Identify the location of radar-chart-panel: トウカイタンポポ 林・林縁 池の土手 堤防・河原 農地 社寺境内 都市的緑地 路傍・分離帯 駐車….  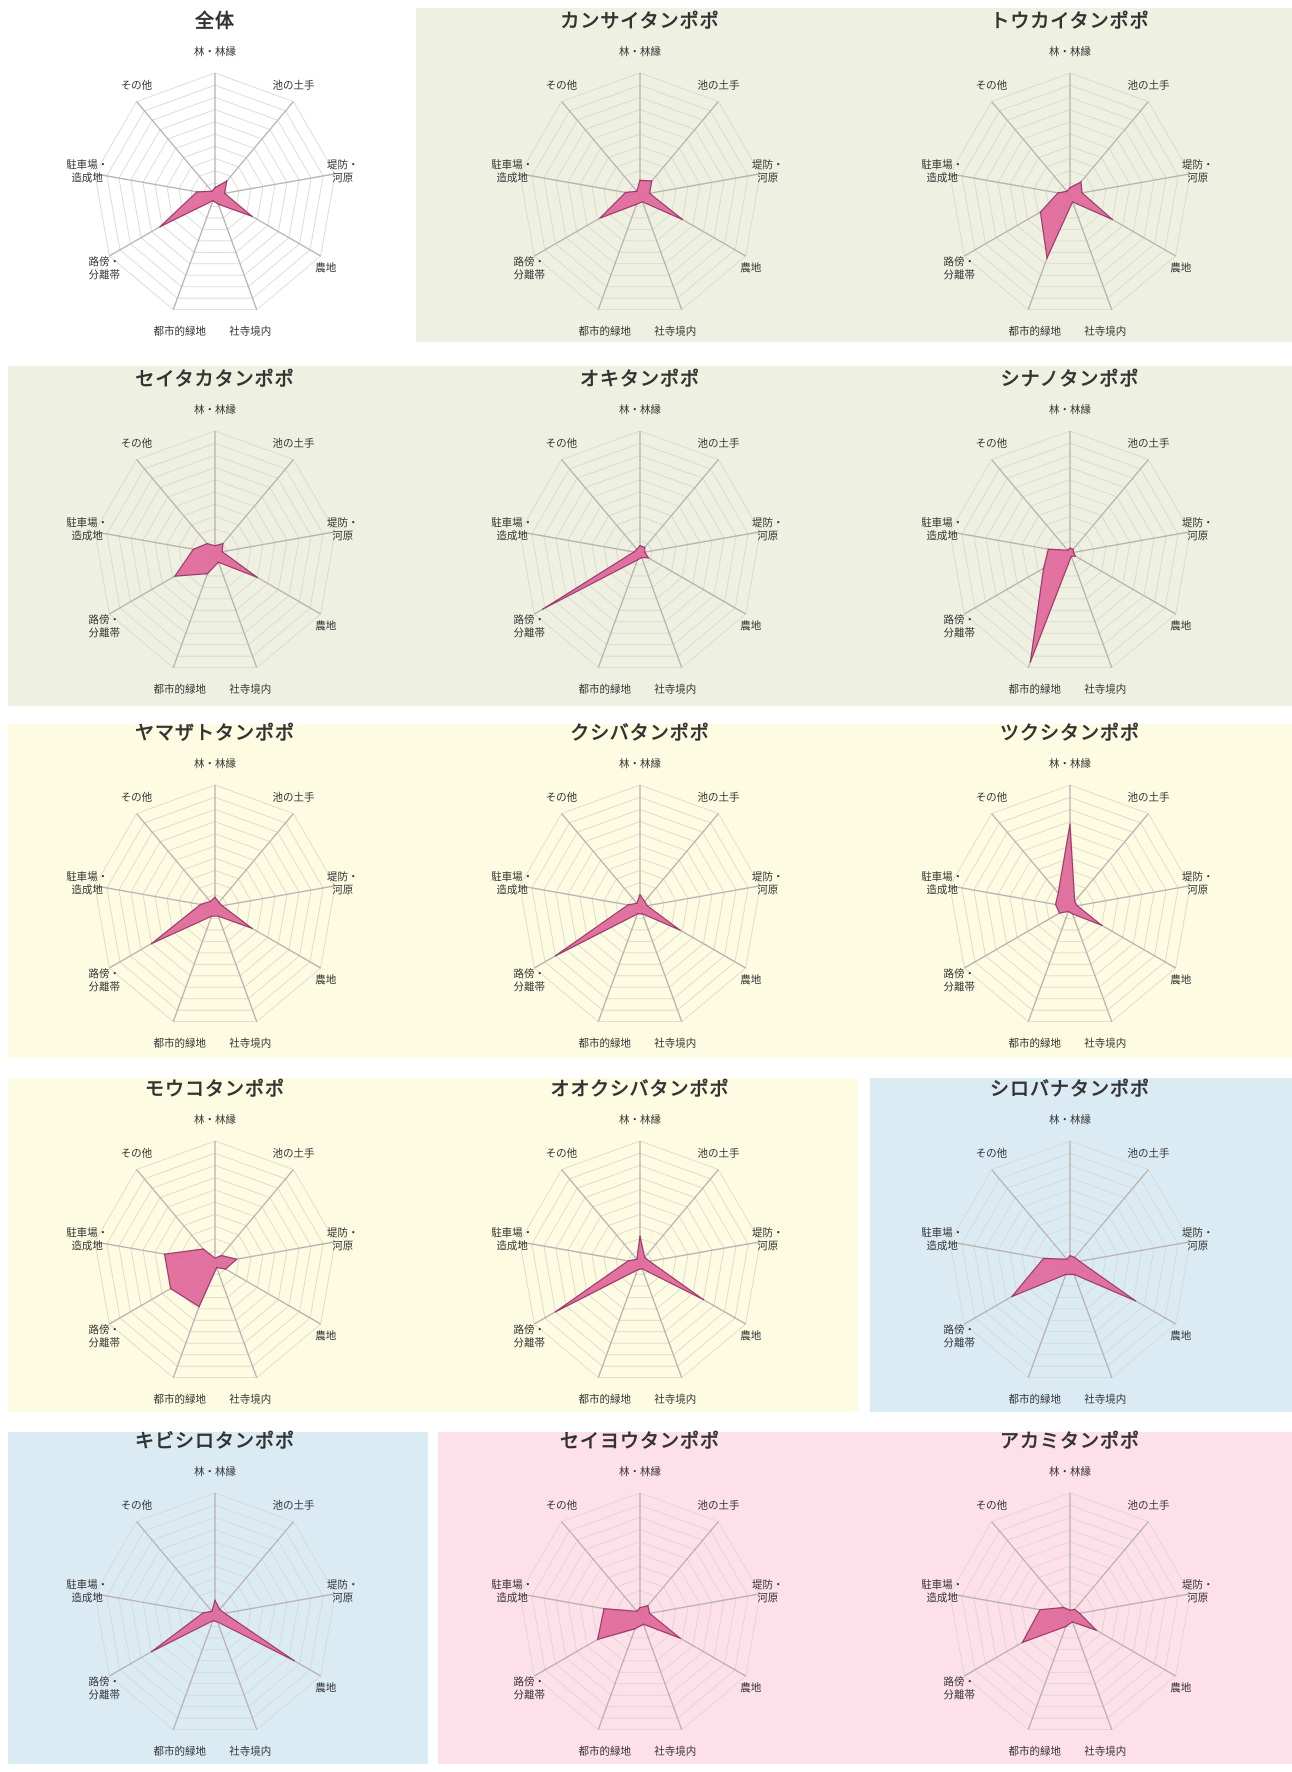
(1070, 176).